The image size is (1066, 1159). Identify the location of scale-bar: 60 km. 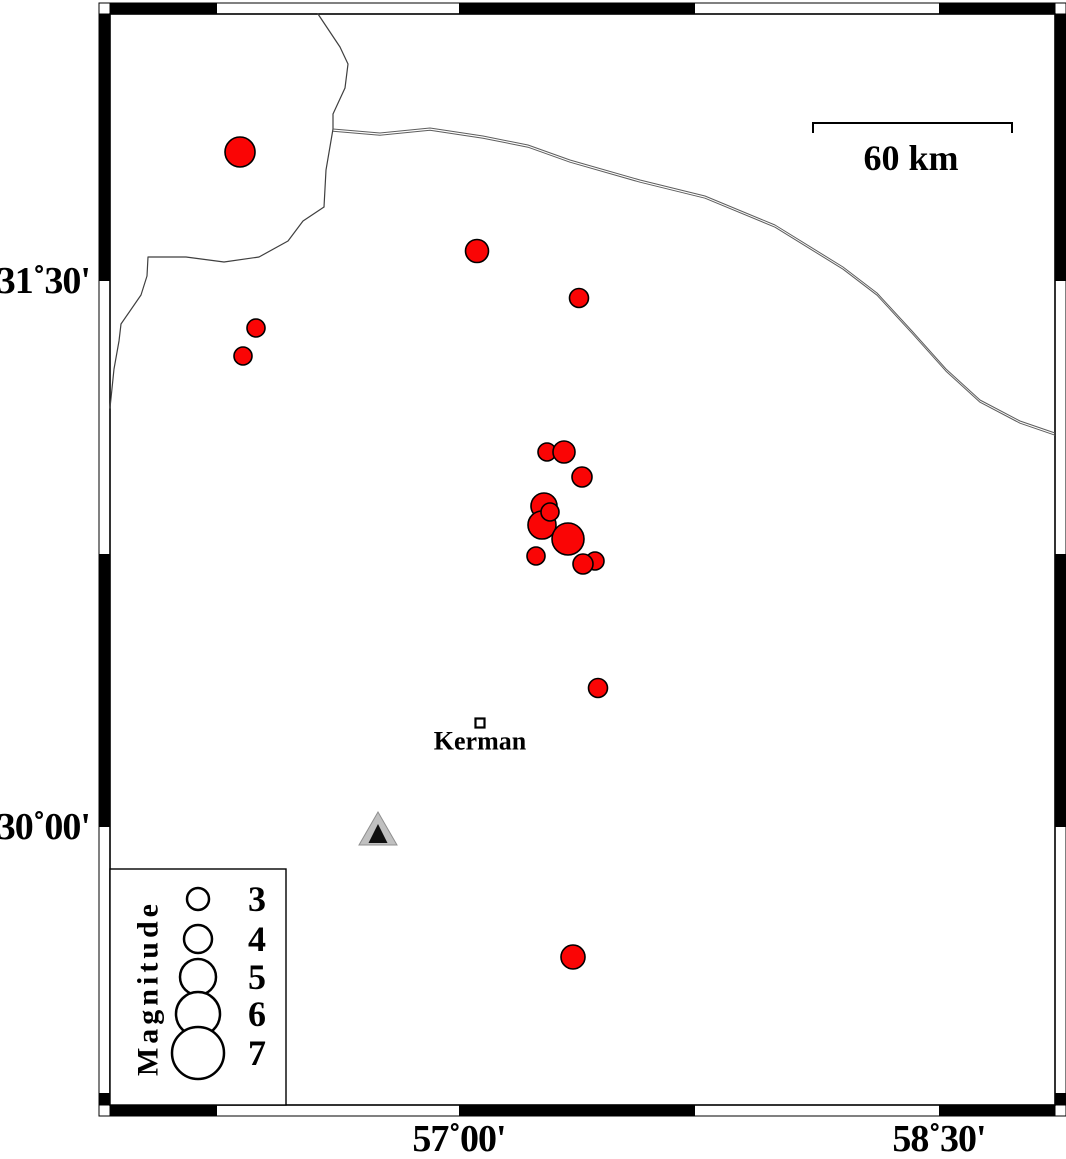
(912, 150).